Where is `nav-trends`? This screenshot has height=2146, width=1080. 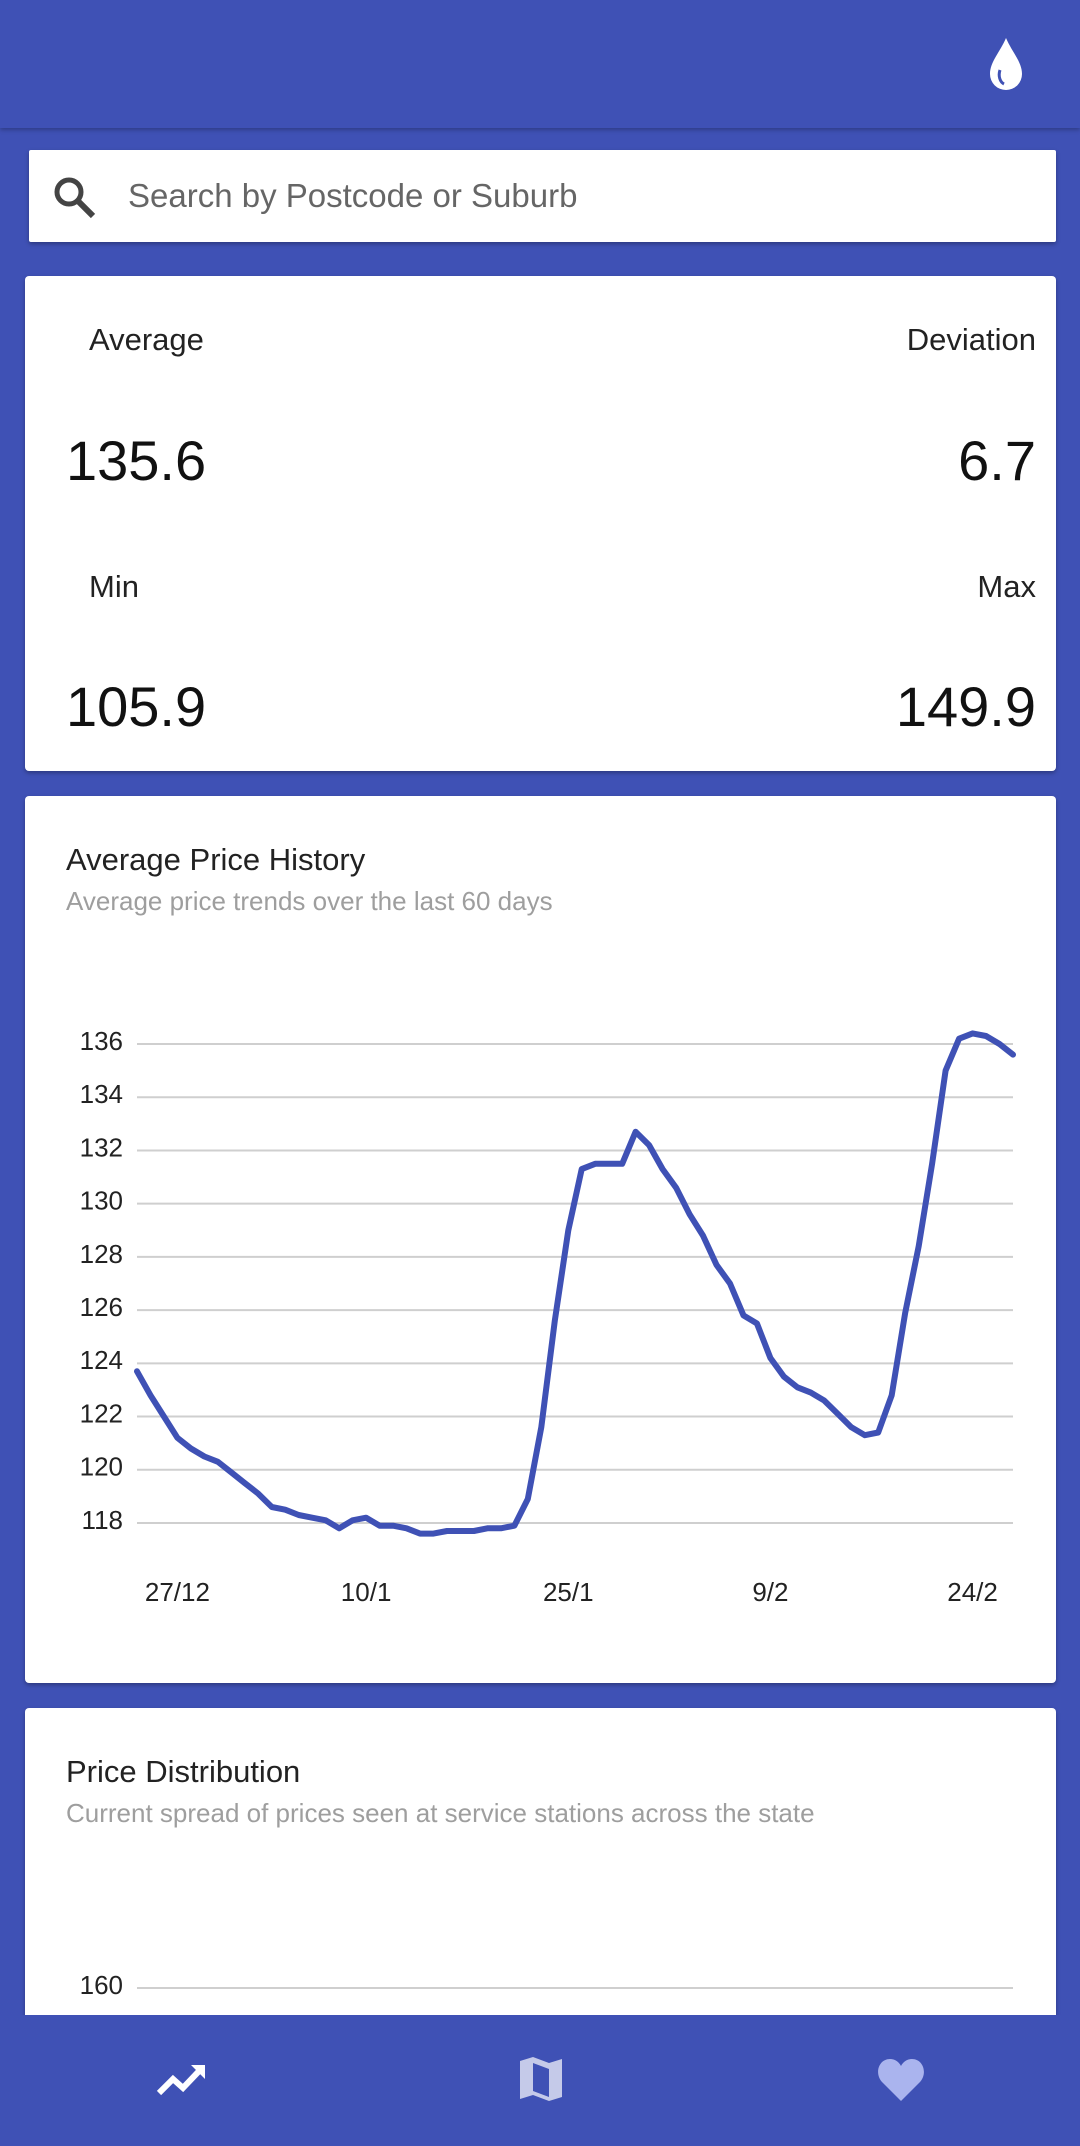
nav-trends is located at coordinates (181, 2079).